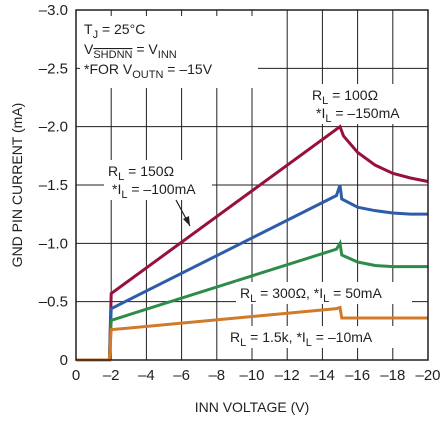  I want to click on x-tick-label: –10, so click(251, 375).